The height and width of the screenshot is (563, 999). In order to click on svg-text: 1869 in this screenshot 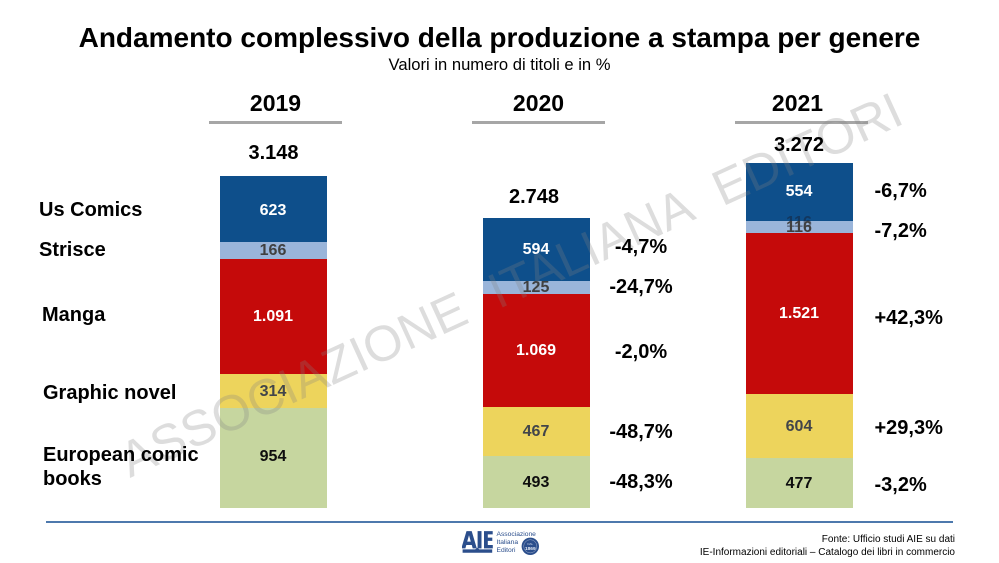, I will do `click(530, 549)`.